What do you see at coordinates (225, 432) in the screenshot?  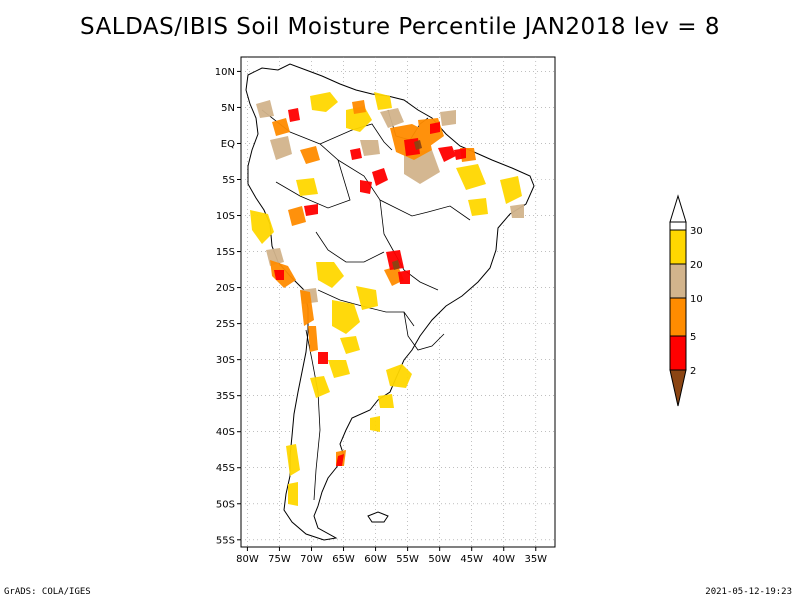 I see `y-tick-label: 40S` at bounding box center [225, 432].